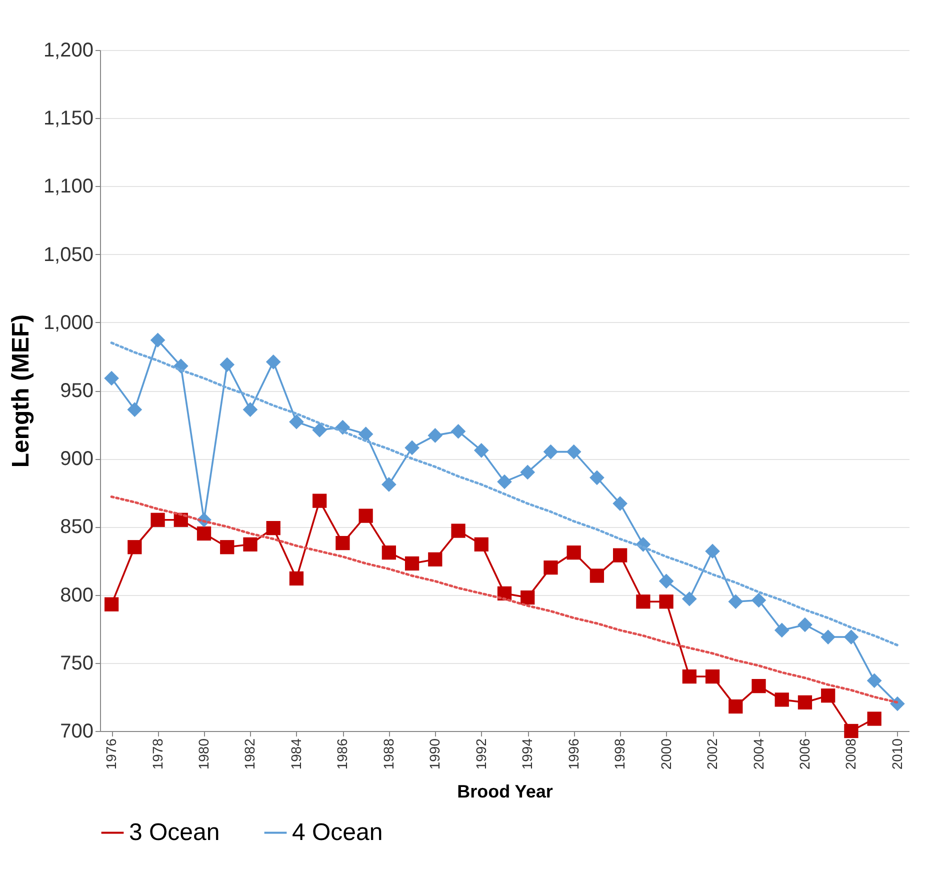  I want to click on x-tick-label: 1982, so click(250, 754).